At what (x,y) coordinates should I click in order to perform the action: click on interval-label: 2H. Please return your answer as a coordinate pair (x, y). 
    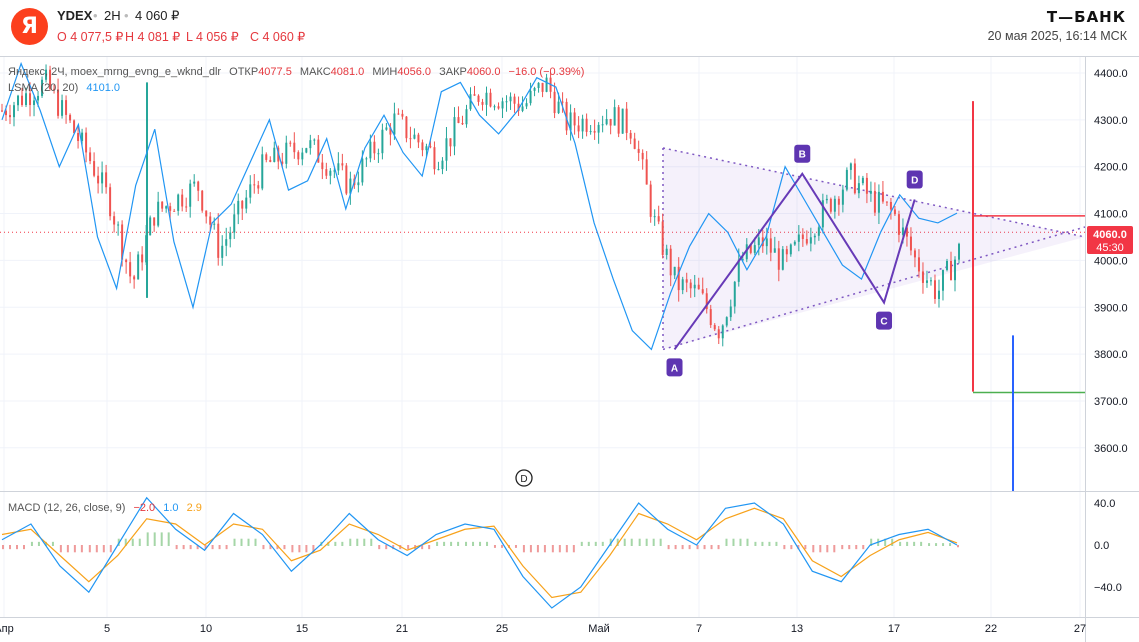
    Looking at the image, I should click on (112, 15).